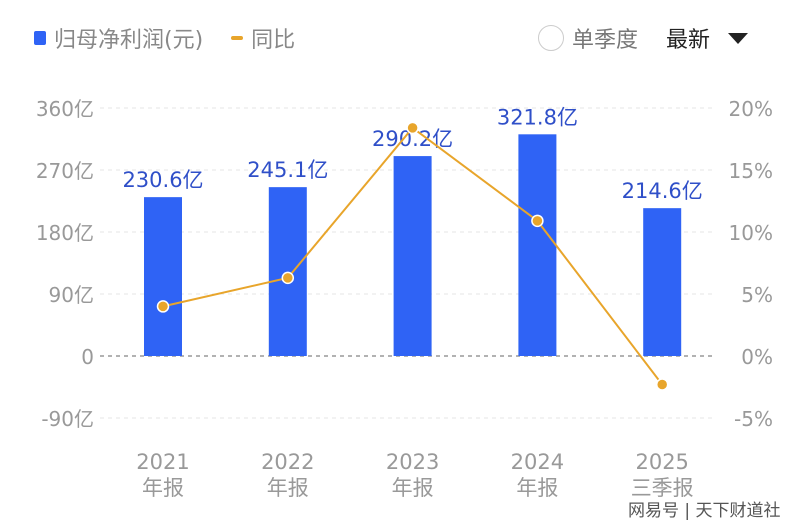  What do you see at coordinates (704, 511) in the screenshot?
I see `watermark: 网易号 | 天下财道社` at bounding box center [704, 511].